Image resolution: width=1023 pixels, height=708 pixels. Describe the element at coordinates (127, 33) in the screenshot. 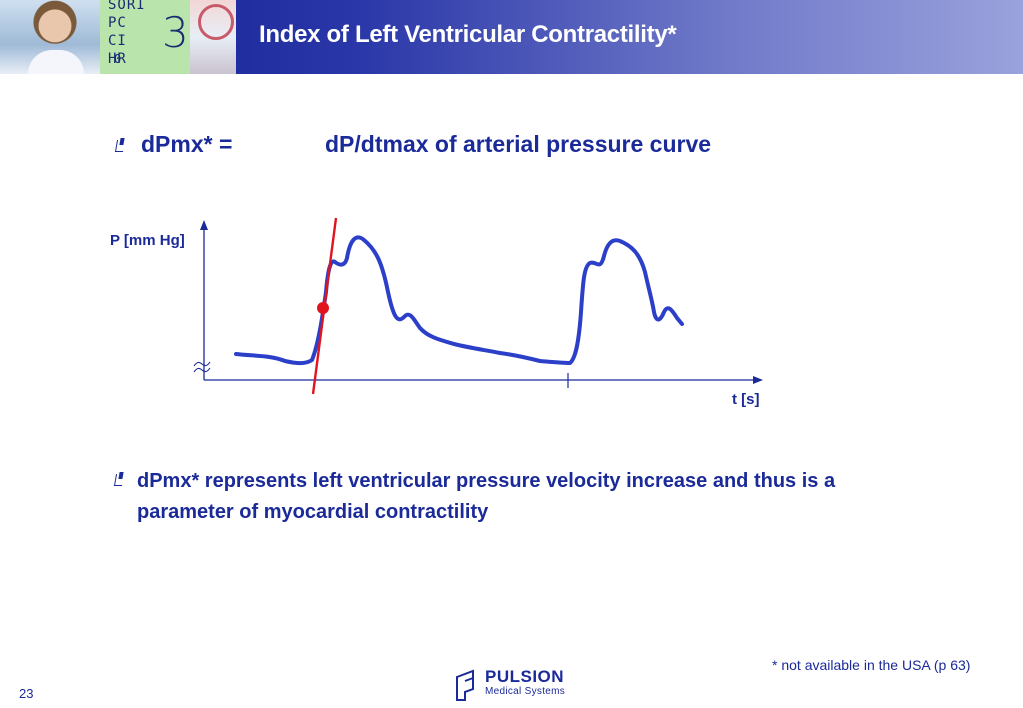

I see `monitor-lines: SORI PC CI HR` at that location.